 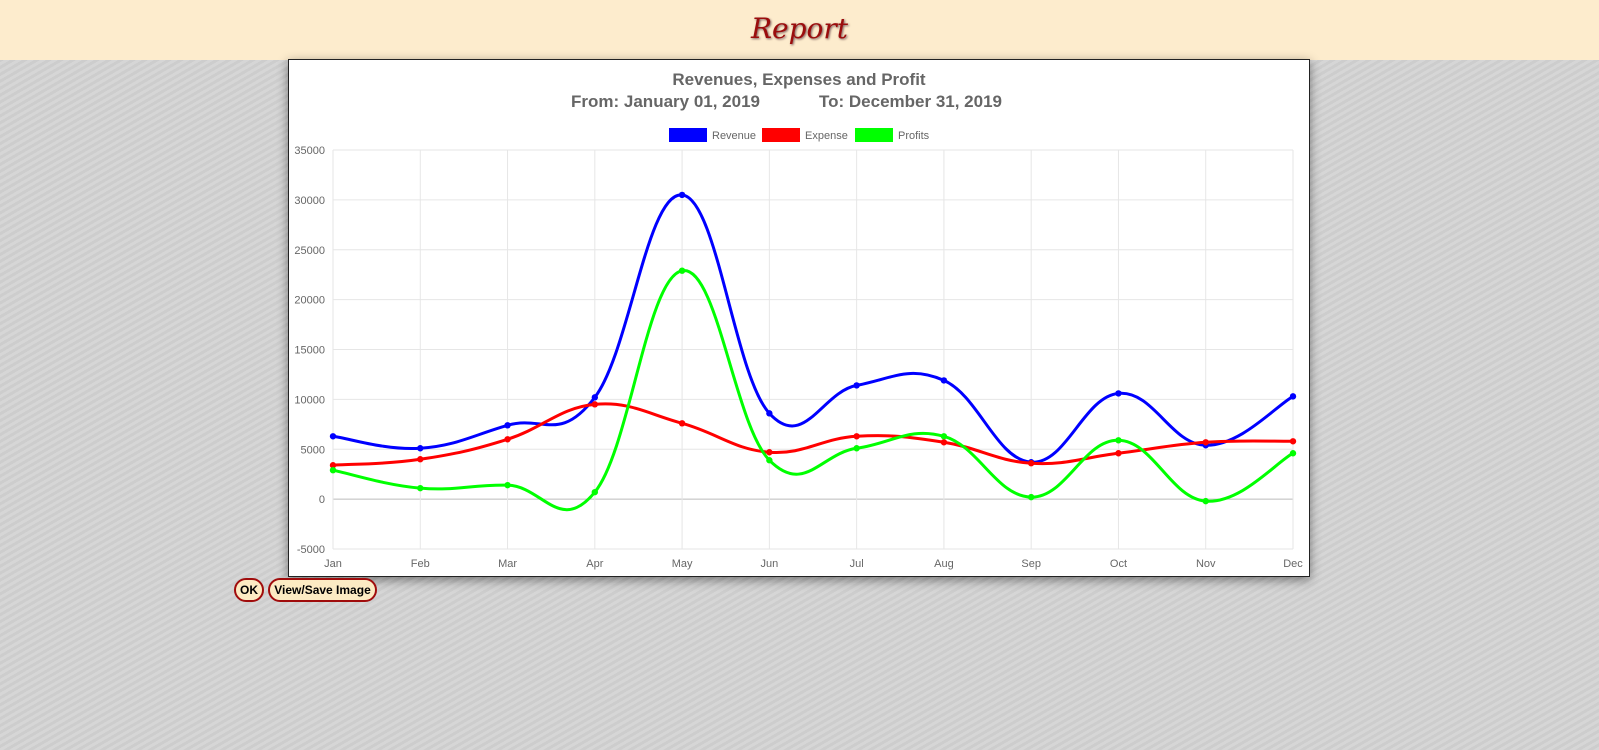 I want to click on legend: Revenue Expense Profits, so click(x=799, y=135).